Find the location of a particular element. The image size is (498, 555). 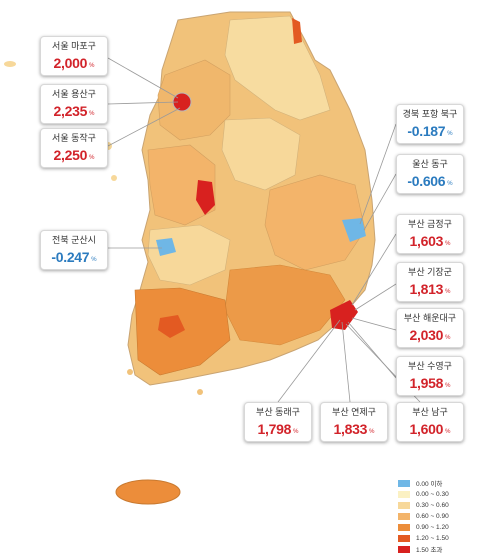

callout-busan-geumjeong: 부산 금정구 1,603% is located at coordinates (430, 234).